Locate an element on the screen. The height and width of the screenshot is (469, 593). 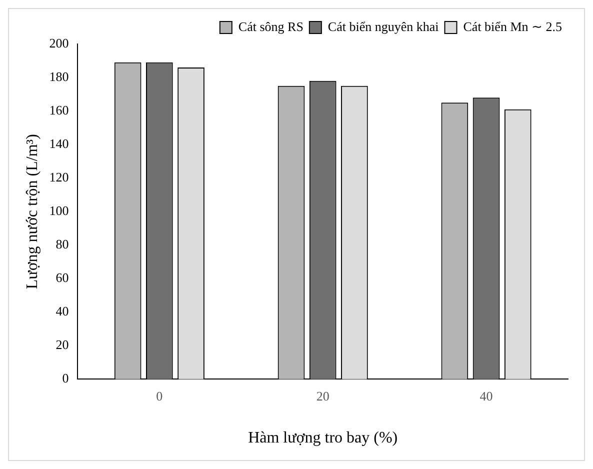
y-tick-label: 40 is located at coordinates (62, 311).